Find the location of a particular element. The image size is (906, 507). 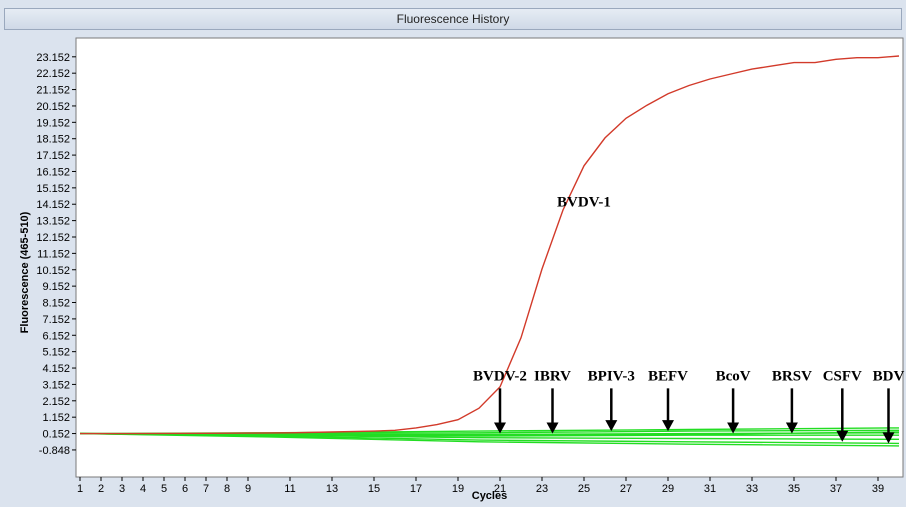

arrow-label: BRSV is located at coordinates (792, 376).